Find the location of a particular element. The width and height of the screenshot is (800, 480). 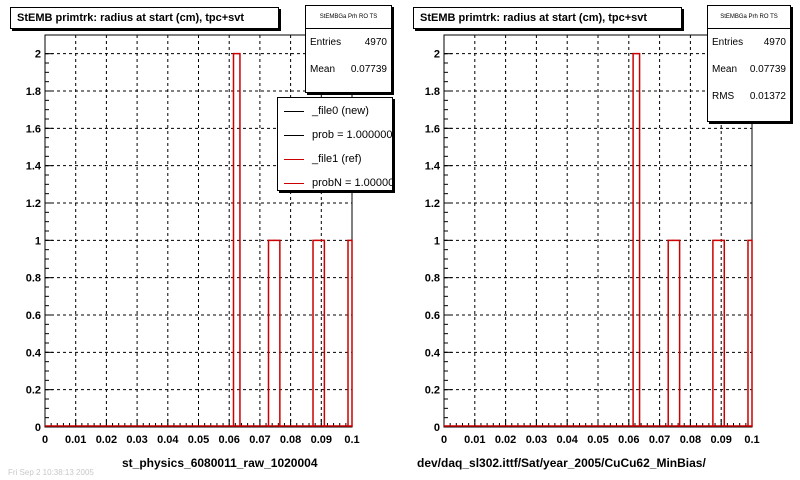

x-caption: st_physics_6080011_raw_1020004 is located at coordinates (220, 463).